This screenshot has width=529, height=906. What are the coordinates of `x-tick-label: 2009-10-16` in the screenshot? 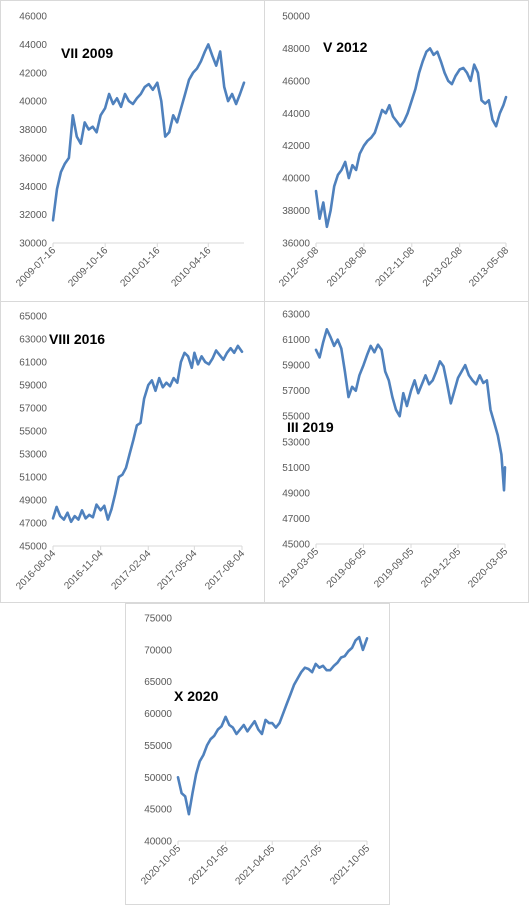 It's located at (88, 267).